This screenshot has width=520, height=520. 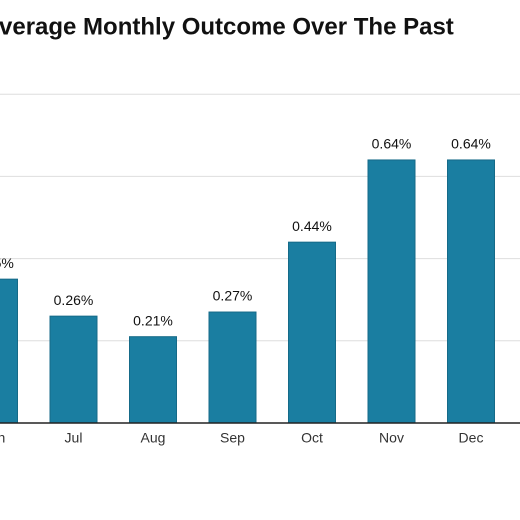 I want to click on value-label: 0.27%, so click(x=233, y=296).